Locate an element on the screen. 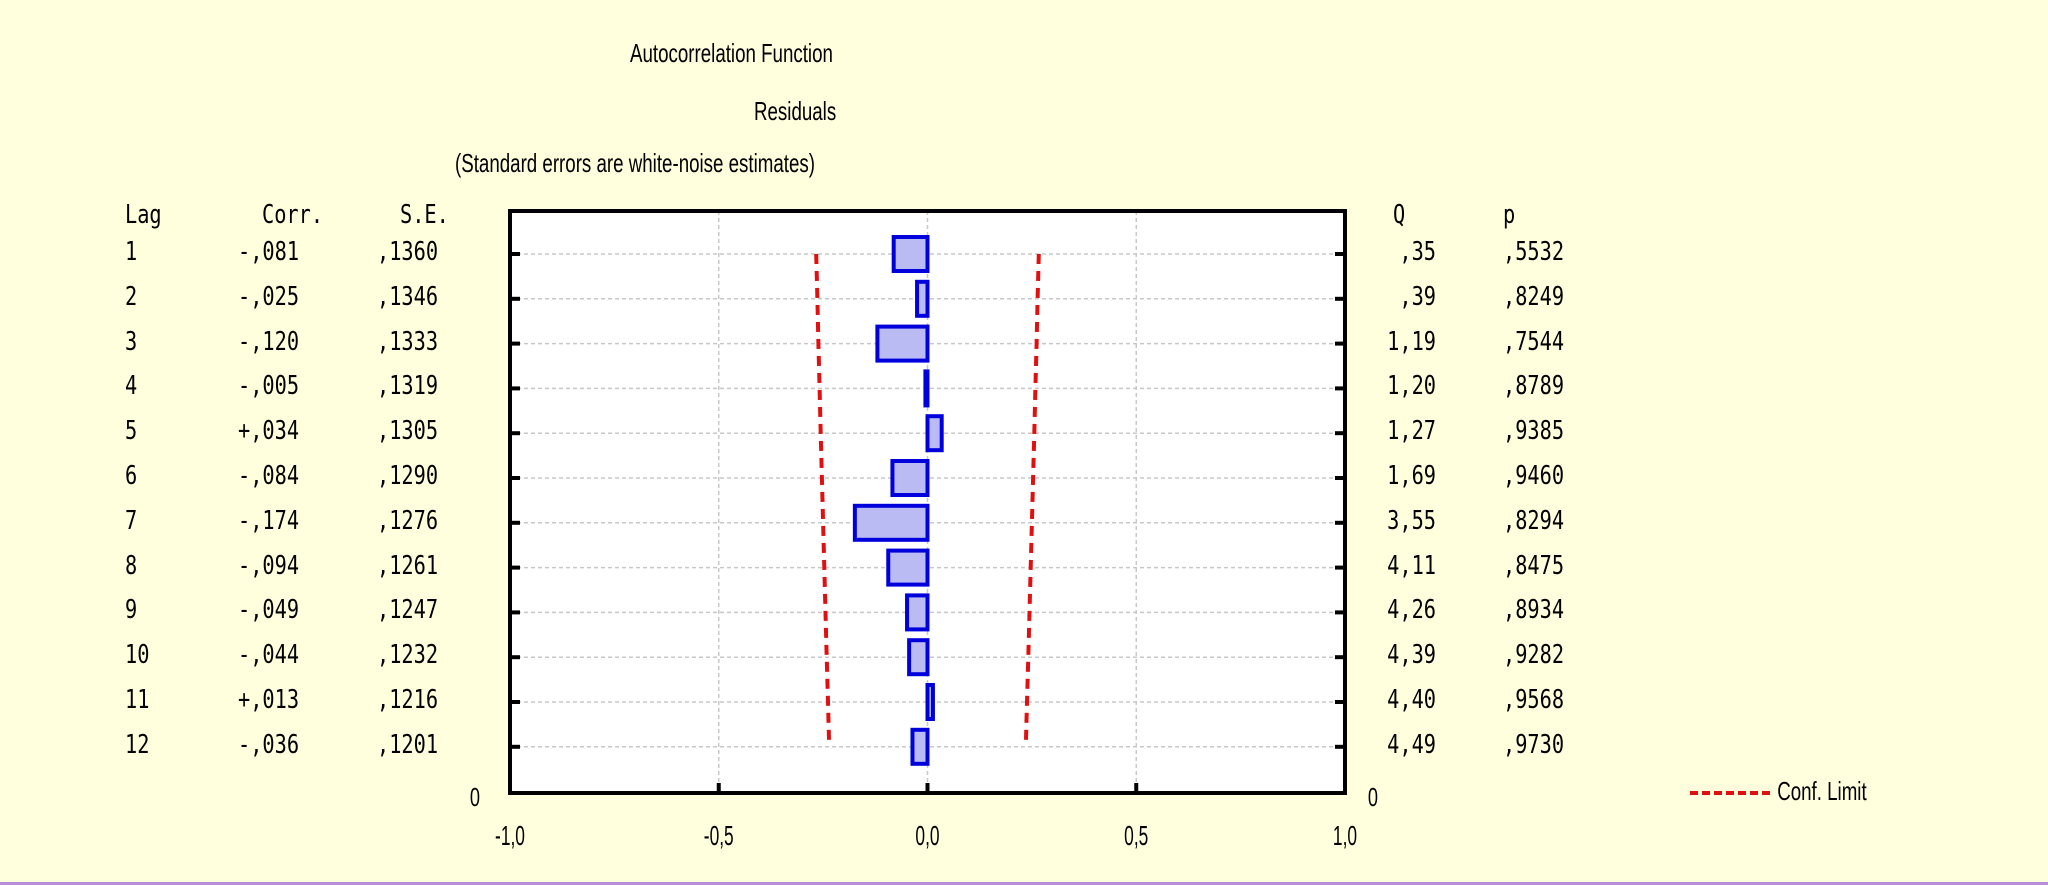 The height and width of the screenshot is (885, 2048). conf-limit-lower-line is located at coordinates (823, 500).